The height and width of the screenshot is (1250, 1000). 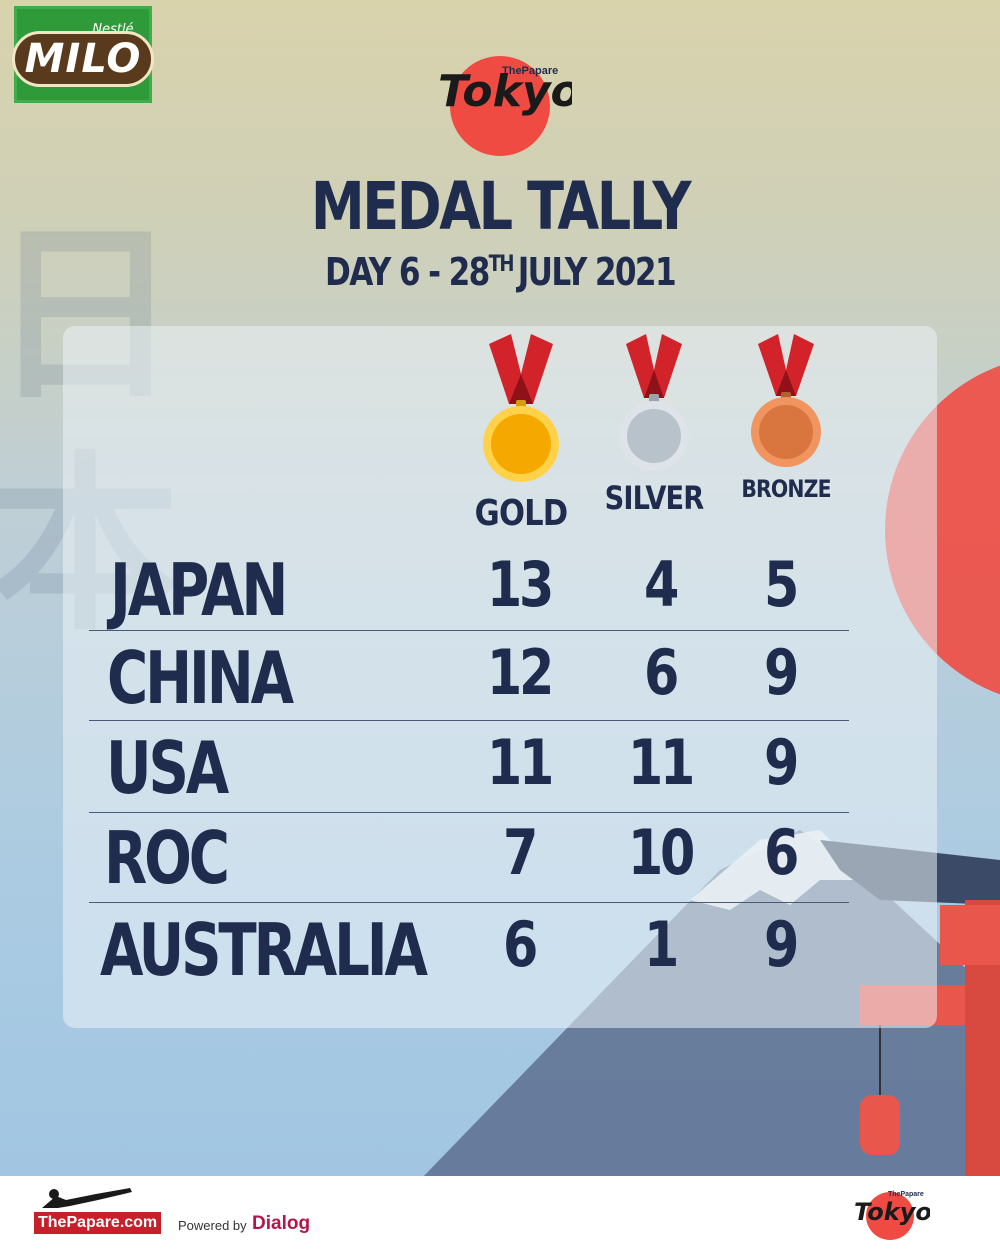 I want to click on gold-label: GOLD, so click(x=521, y=513).